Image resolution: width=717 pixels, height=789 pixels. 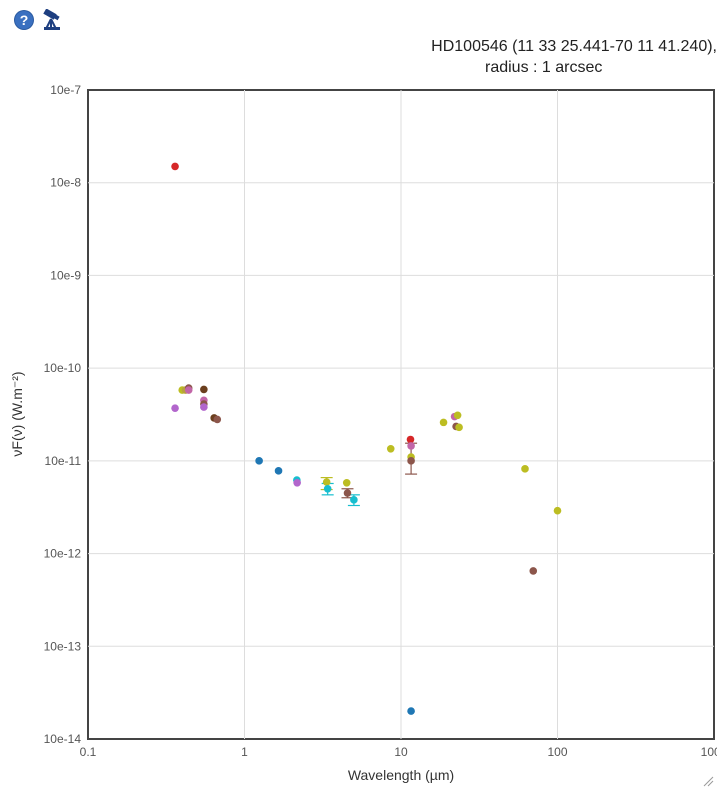 What do you see at coordinates (88, 752) in the screenshot?
I see `x-tick-label: 0.1` at bounding box center [88, 752].